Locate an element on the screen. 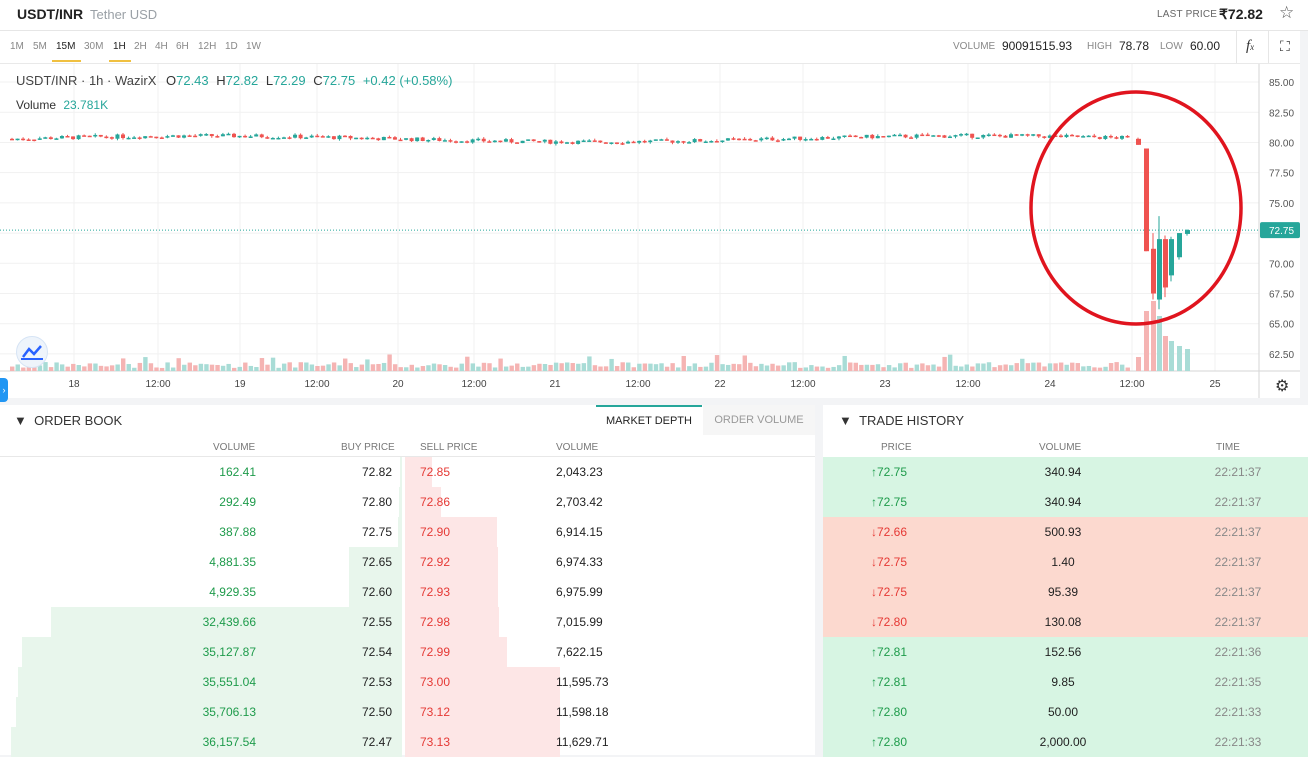 The height and width of the screenshot is (757, 1308). sell-price: 72.92 is located at coordinates (435, 562).